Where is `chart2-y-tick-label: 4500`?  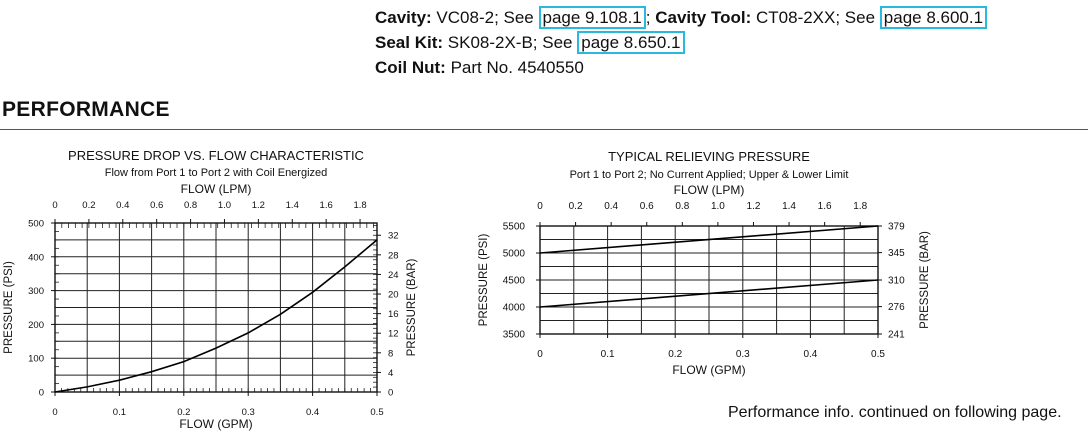 chart2-y-tick-label: 4500 is located at coordinates (514, 281).